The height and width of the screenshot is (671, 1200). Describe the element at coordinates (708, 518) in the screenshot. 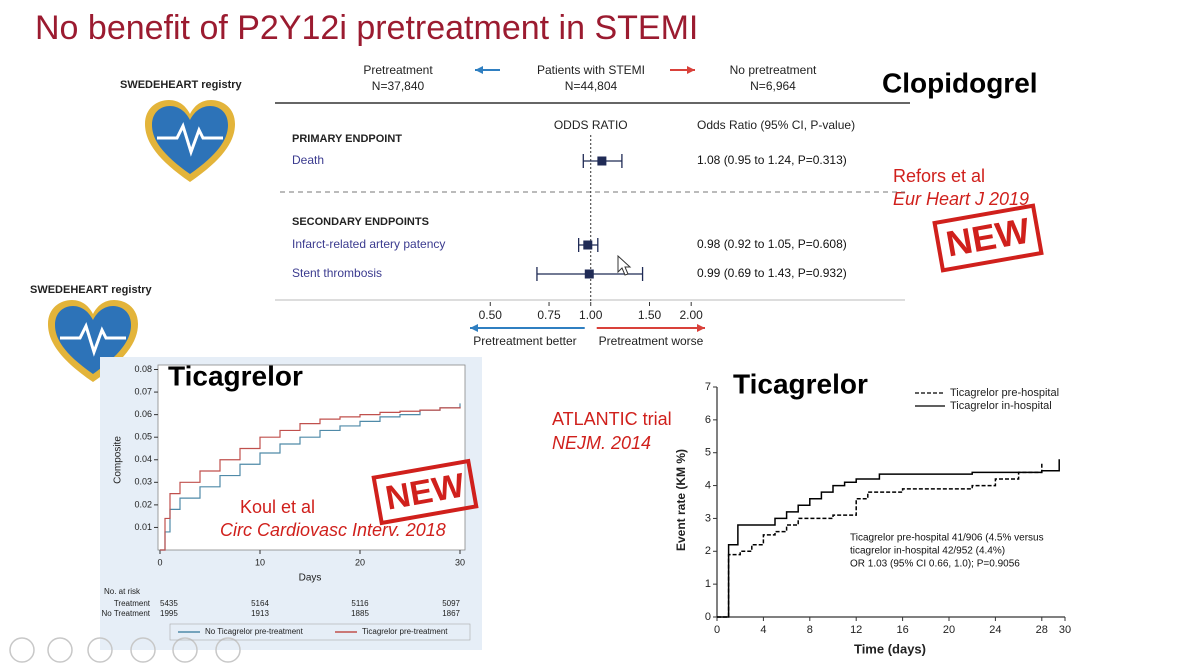

I see `y-tick-label: 3` at that location.